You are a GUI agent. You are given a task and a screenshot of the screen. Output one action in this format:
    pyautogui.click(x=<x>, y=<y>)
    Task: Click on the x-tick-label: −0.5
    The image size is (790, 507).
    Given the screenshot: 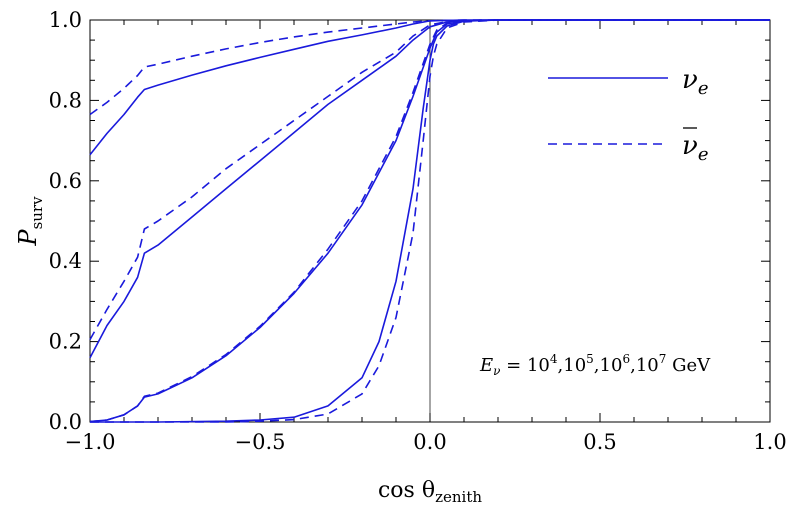 What is the action you would take?
    pyautogui.click(x=260, y=442)
    